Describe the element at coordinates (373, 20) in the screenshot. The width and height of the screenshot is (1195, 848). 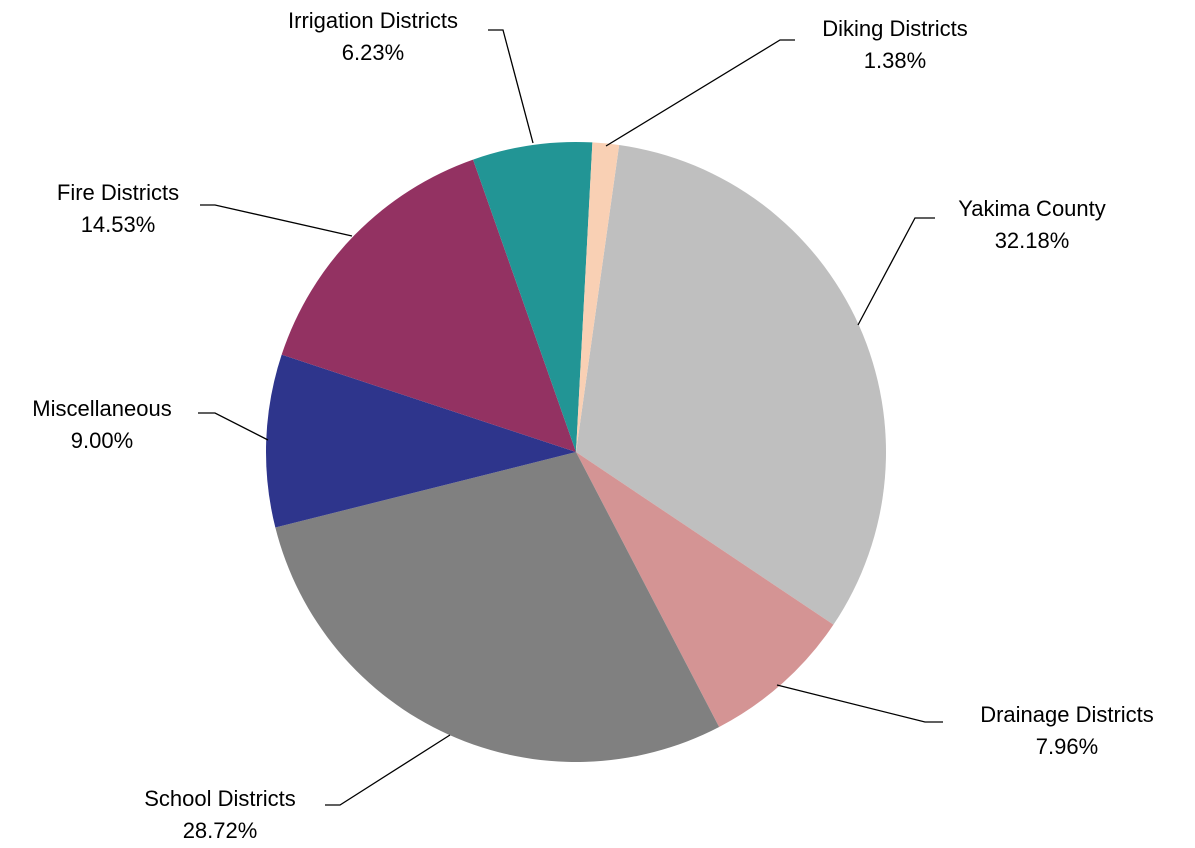
I see `slice-label: Irrigation Districts` at that location.